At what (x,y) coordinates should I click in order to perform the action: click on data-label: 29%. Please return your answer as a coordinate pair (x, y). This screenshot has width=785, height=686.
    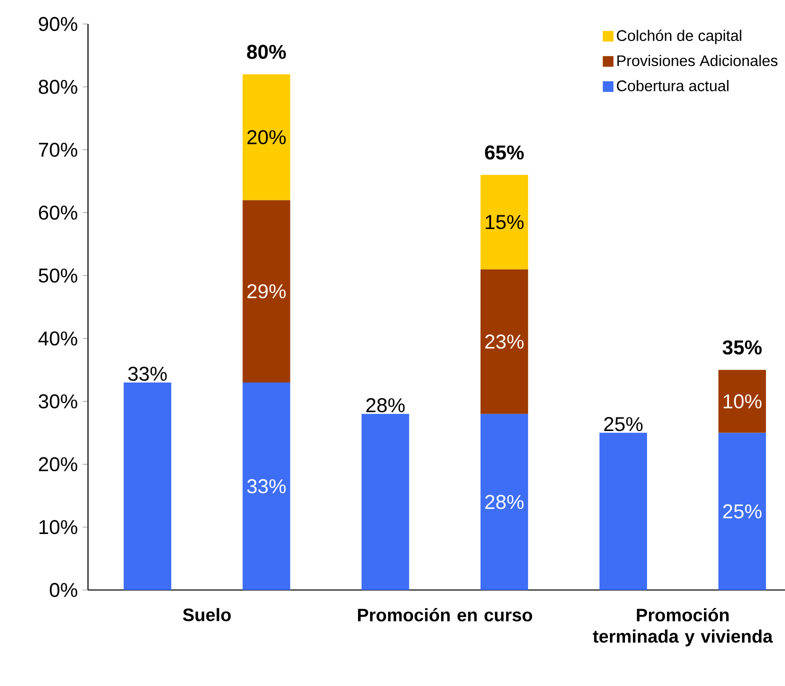
    Looking at the image, I should click on (266, 291).